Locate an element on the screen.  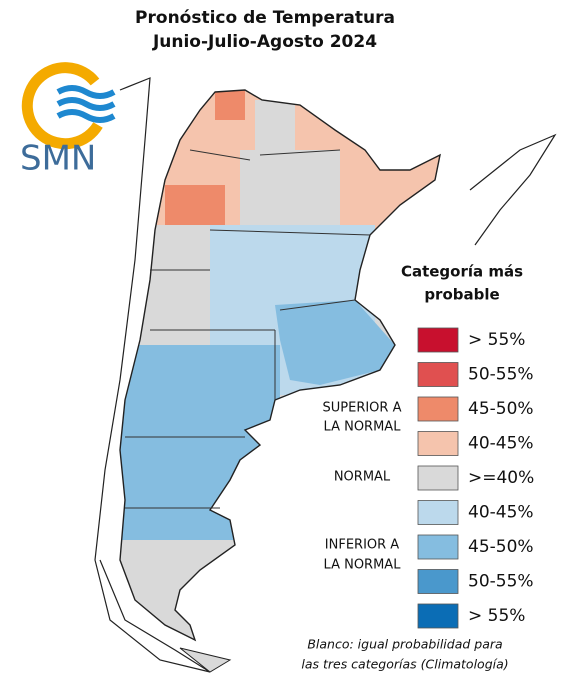
title: Pronóstico de Temperatura is located at coordinates (265, 18).